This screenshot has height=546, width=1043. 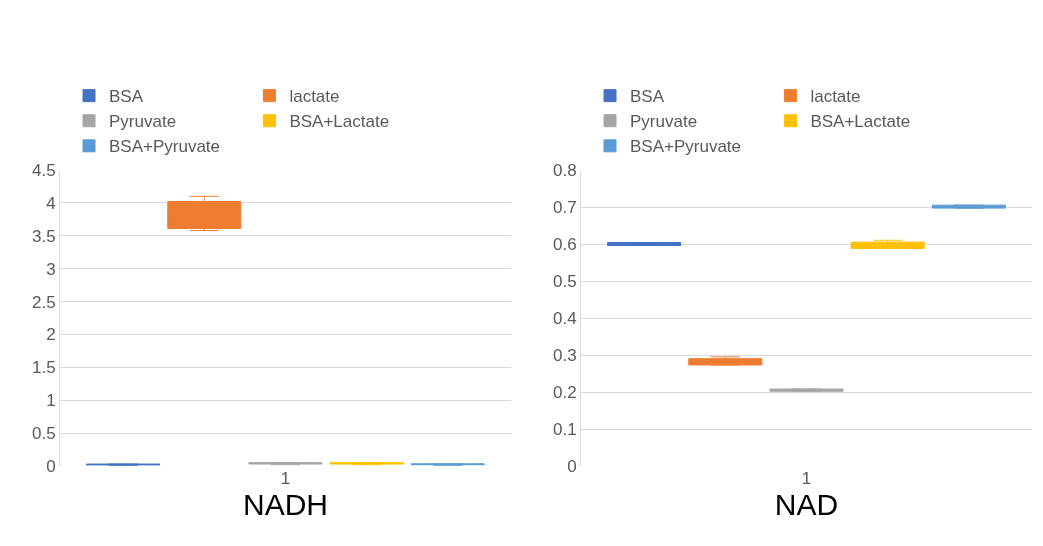 What do you see at coordinates (564, 429) in the screenshot?
I see `y-tick-label: 0.1` at bounding box center [564, 429].